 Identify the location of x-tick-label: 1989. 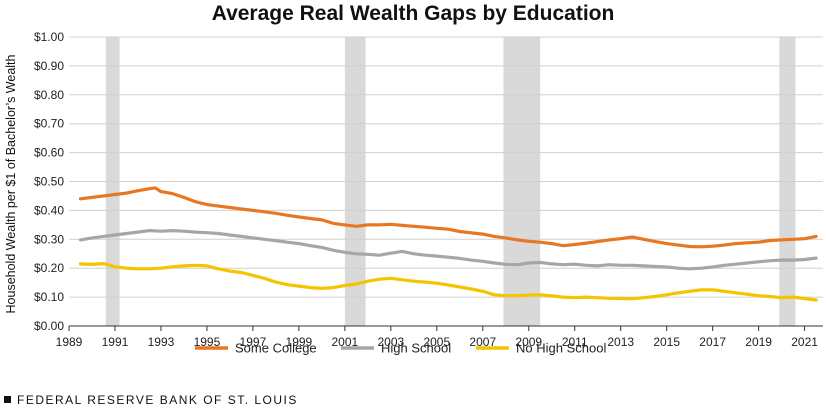
(69, 342).